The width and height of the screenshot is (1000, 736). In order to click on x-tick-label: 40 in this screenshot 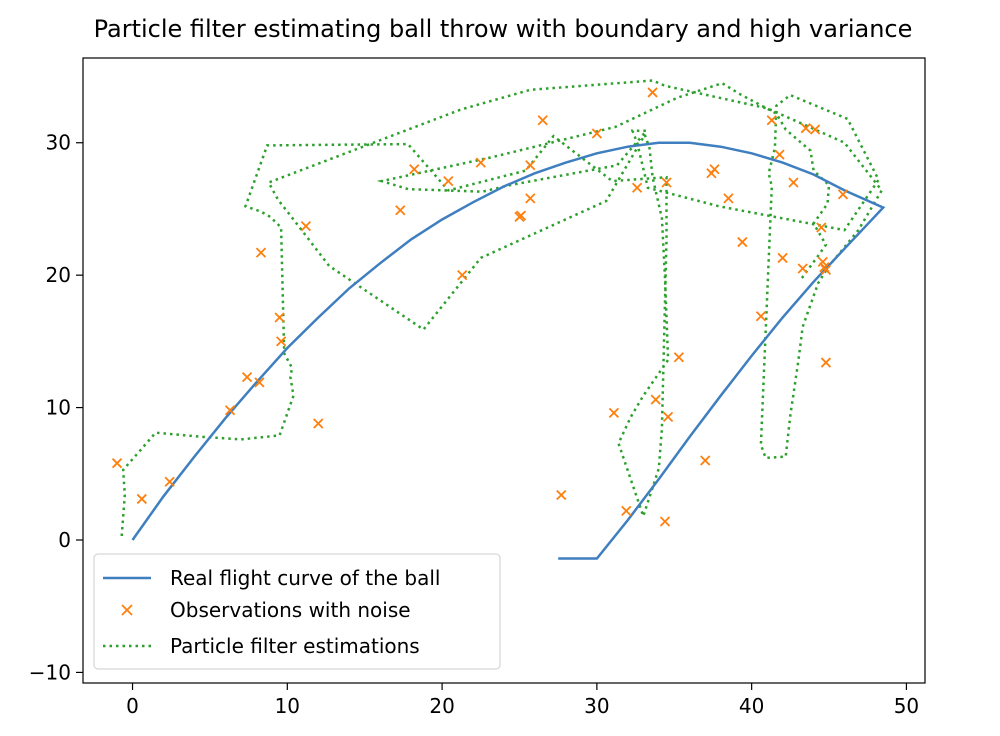, I will do `click(751, 706)`.